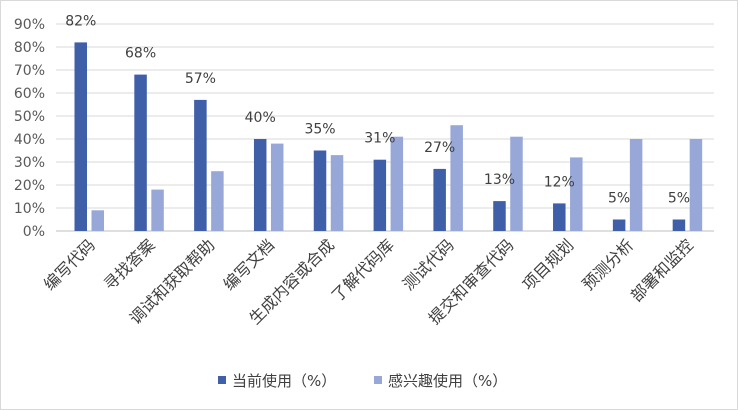  Describe the element at coordinates (29, 209) in the screenshot. I see `y-tick-label: 10%` at that location.